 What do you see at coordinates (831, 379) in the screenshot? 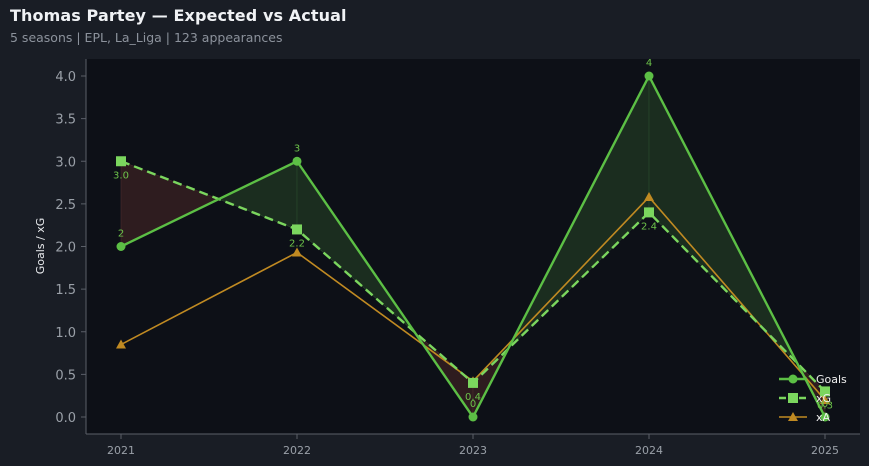
I see `legend-label: Goals` at bounding box center [831, 379].